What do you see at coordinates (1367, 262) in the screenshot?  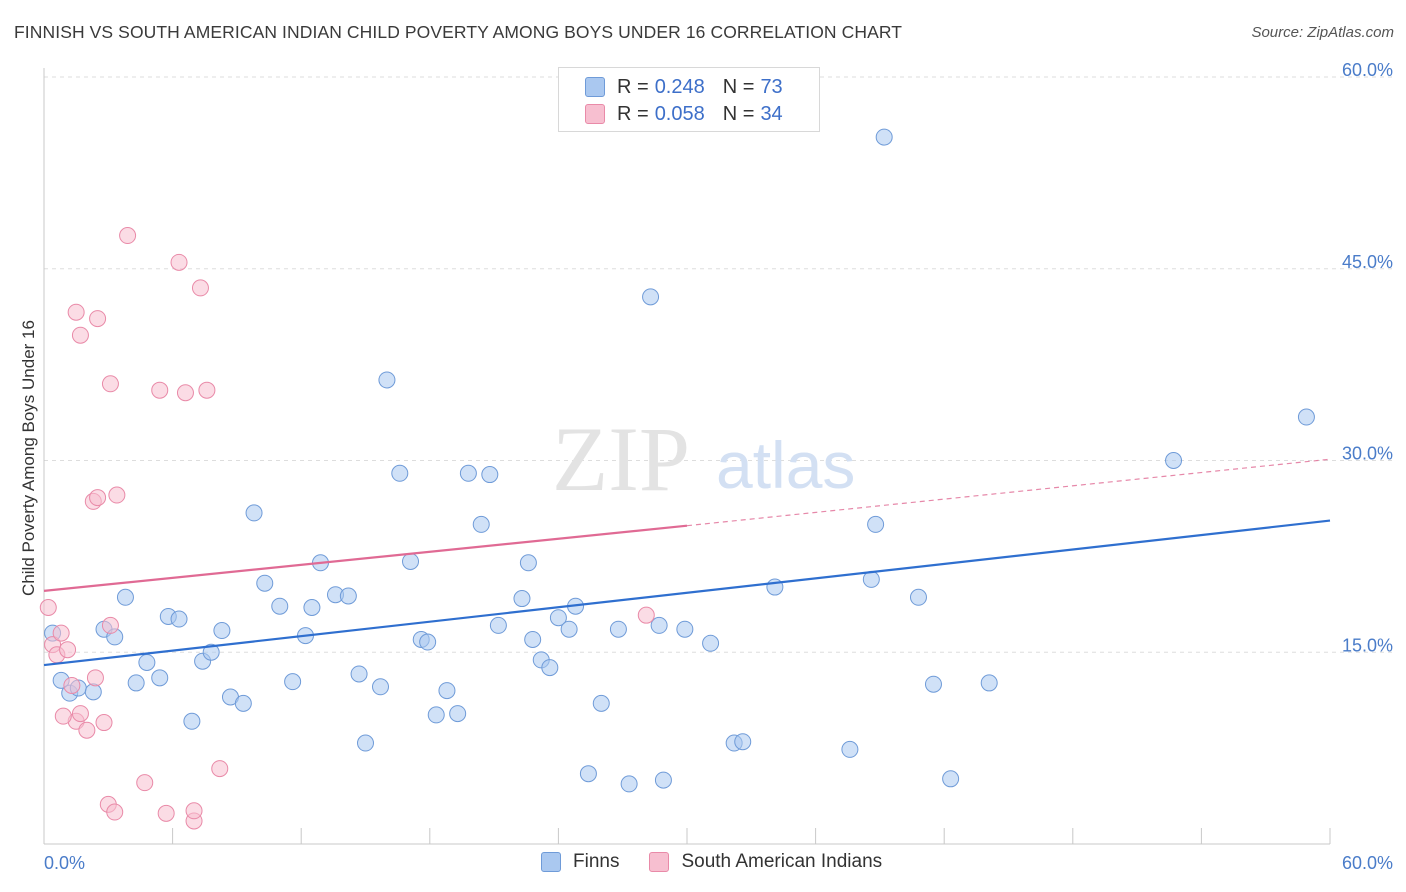 I see `y-tick-label: 45.0%` at bounding box center [1367, 262].